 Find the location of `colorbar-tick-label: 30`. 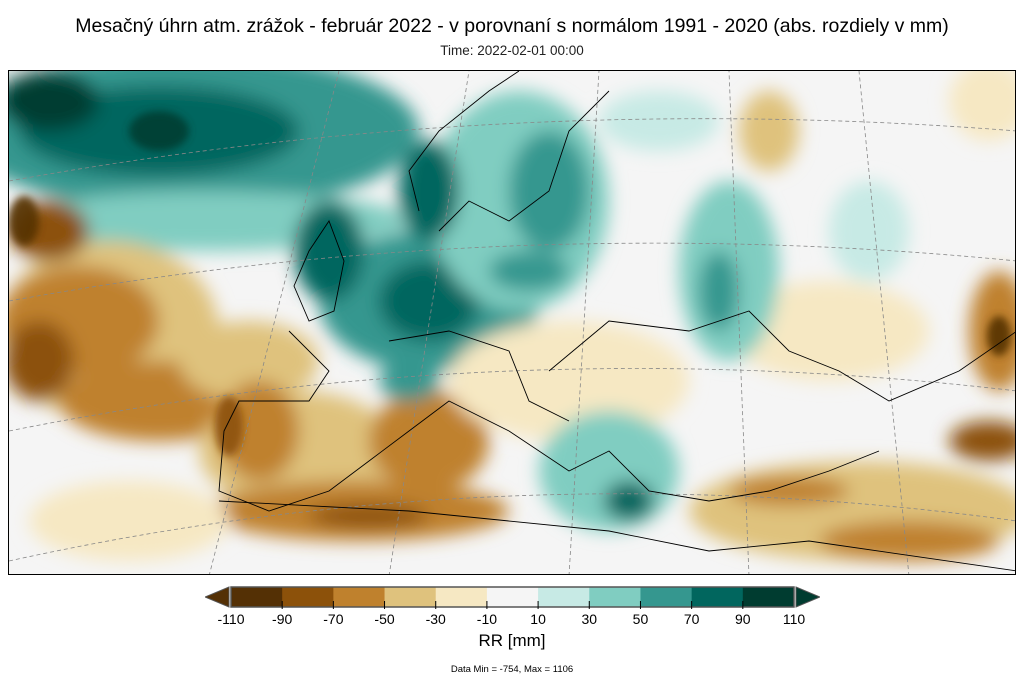

colorbar-tick-label: 30 is located at coordinates (589, 619).